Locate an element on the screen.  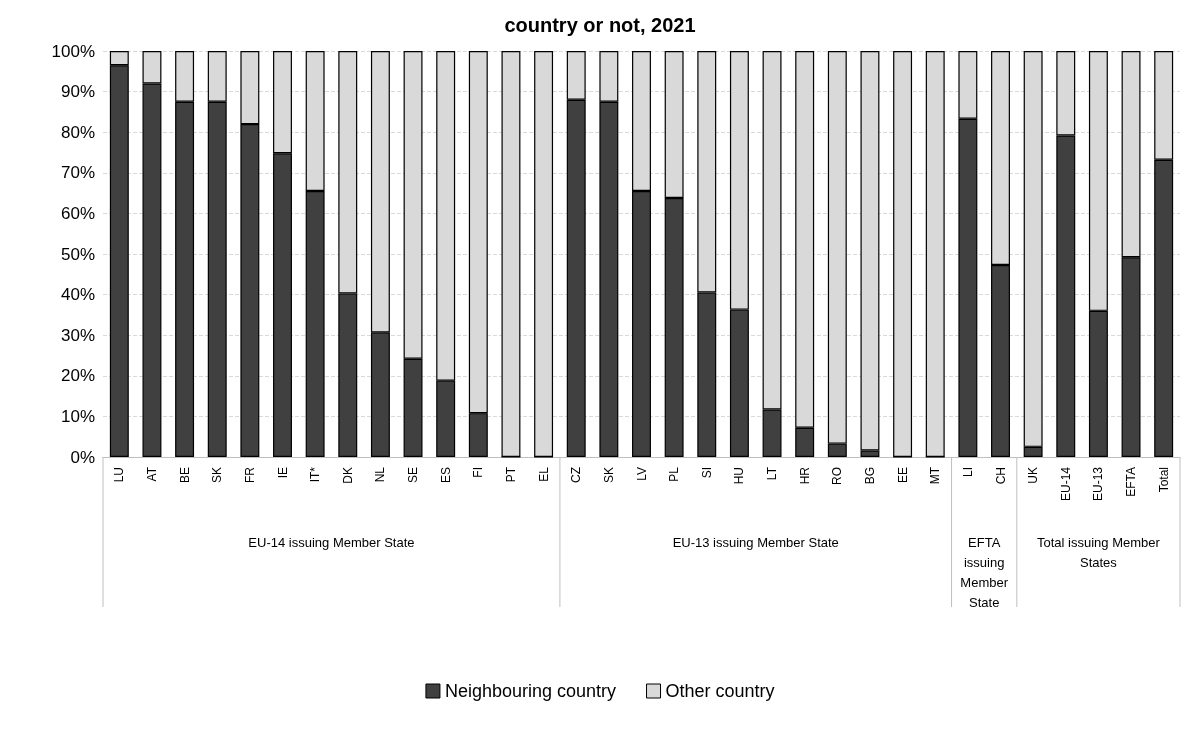
x-tick-label: Total is located at coordinates (1163, 480).